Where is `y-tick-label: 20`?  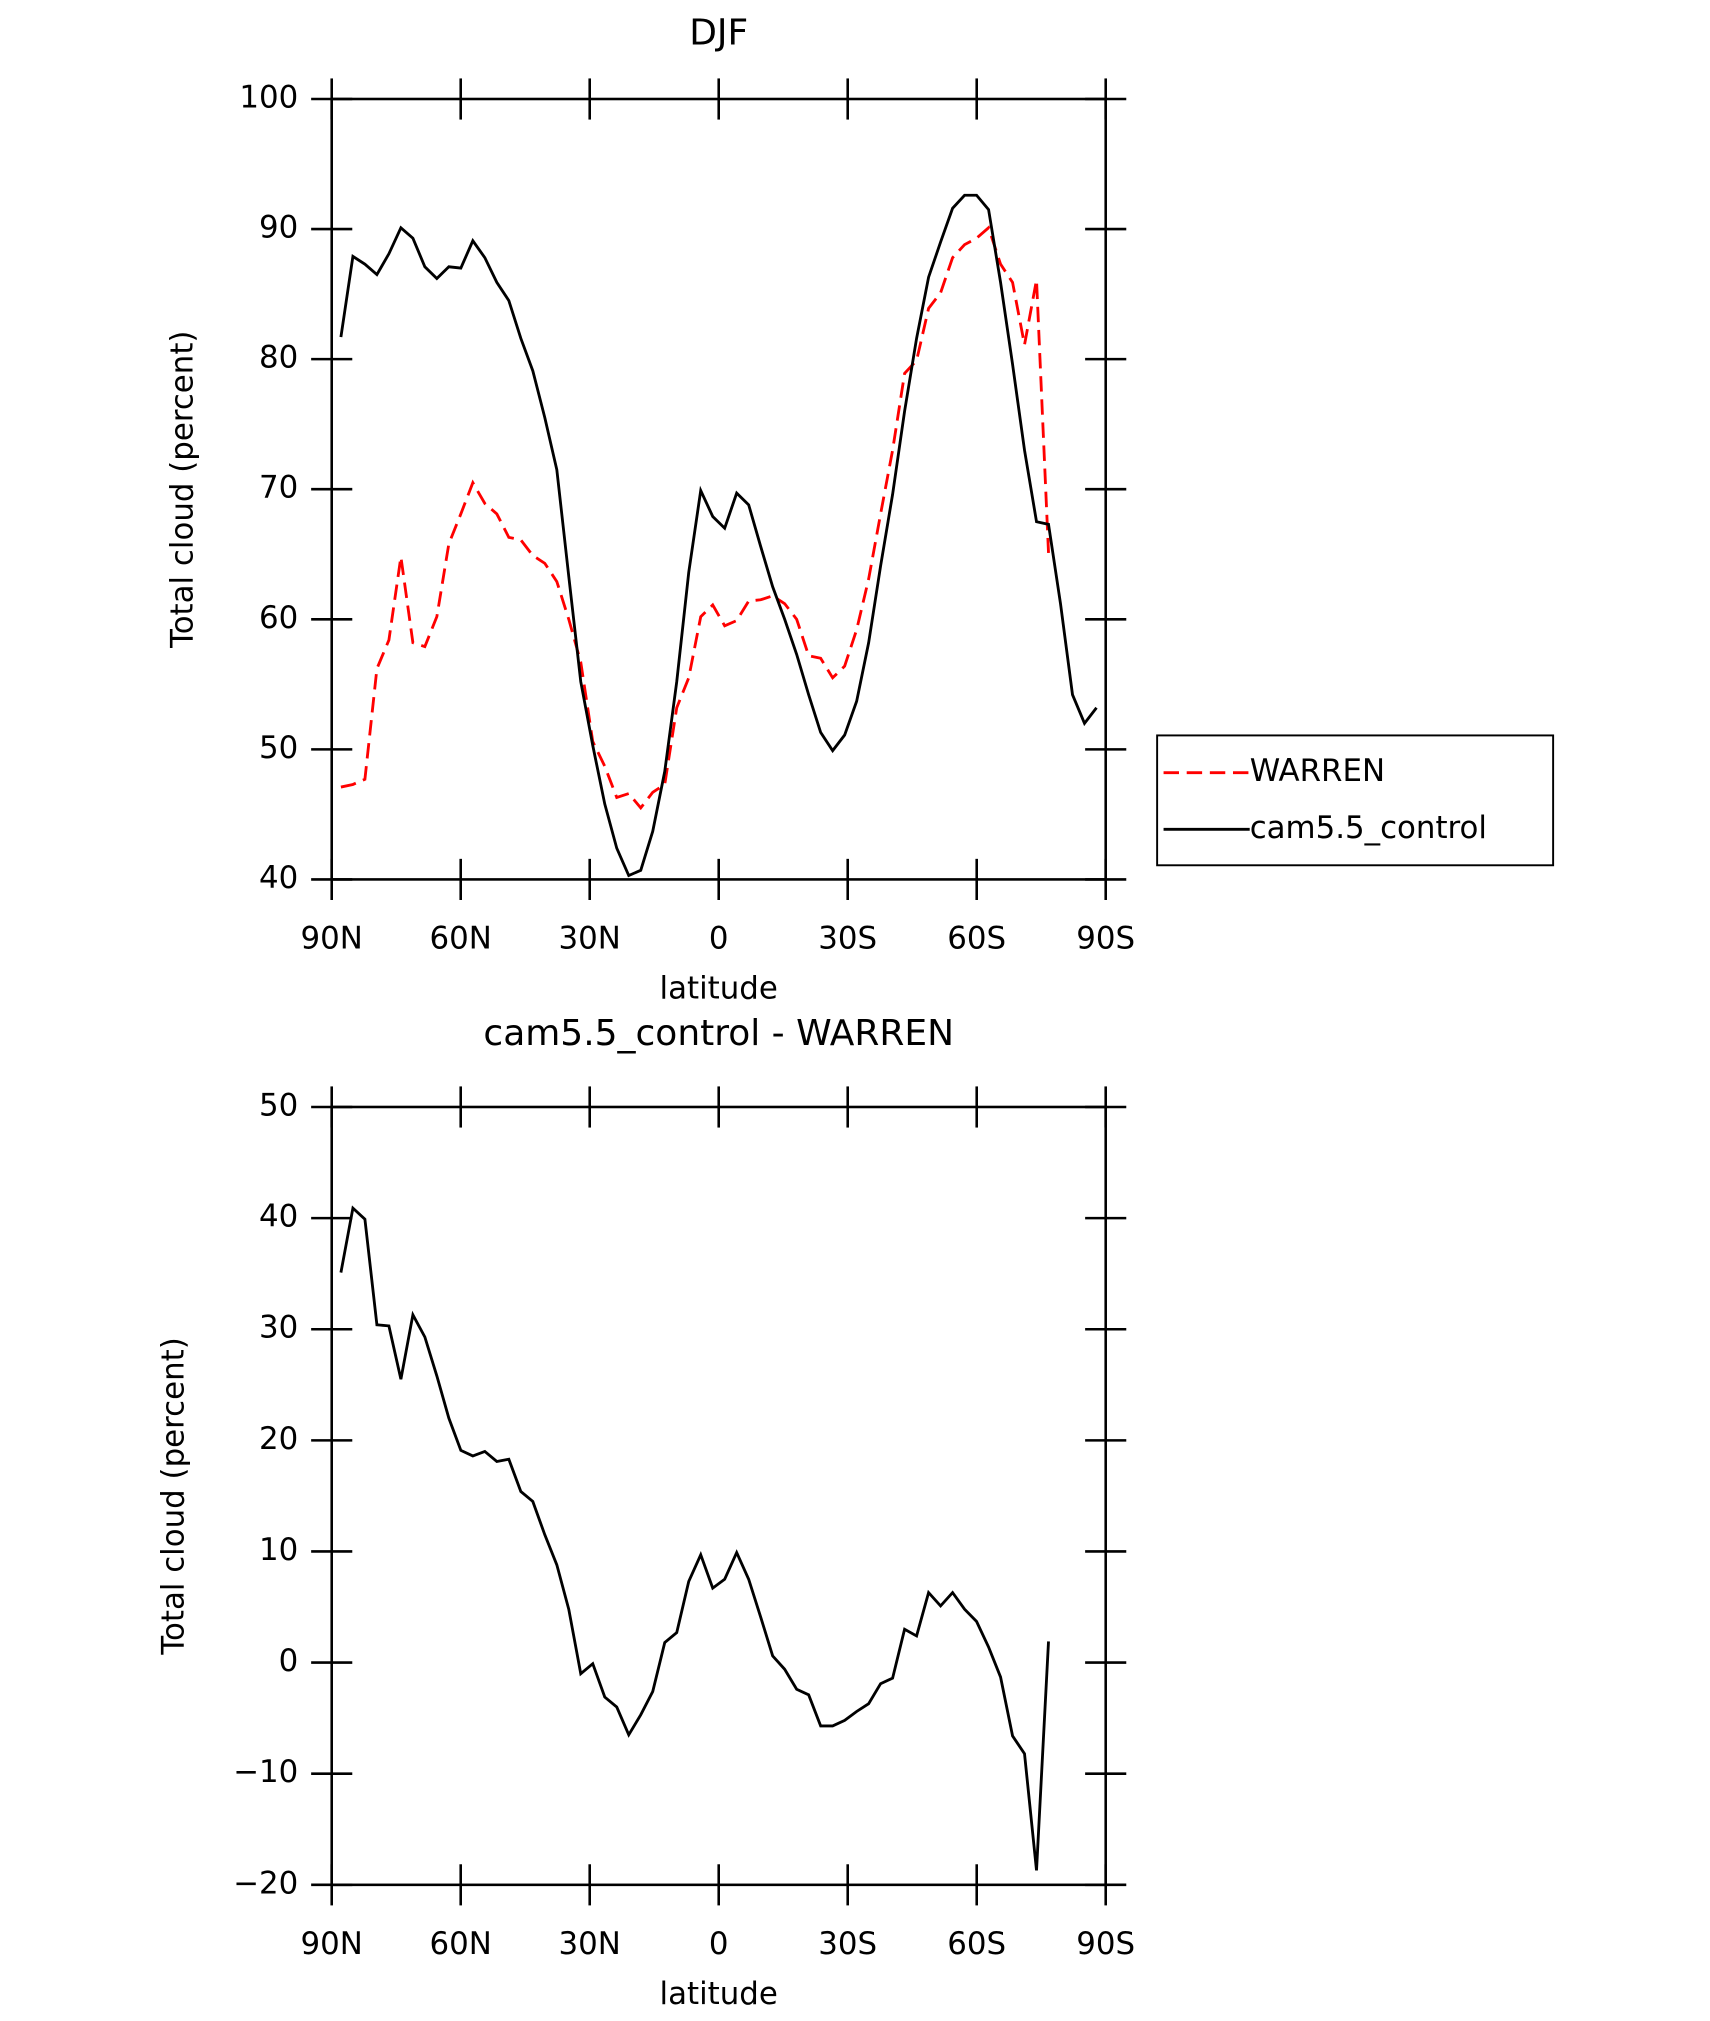
y-tick-label: 20 is located at coordinates (278, 1439).